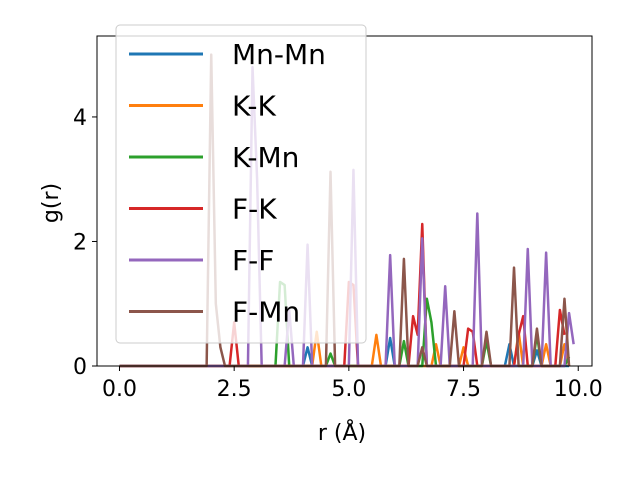 Image resolution: width=640 pixels, height=480 pixels. Describe the element at coordinates (266, 312) in the screenshot. I see `legend-label-5: F-Mn` at that location.